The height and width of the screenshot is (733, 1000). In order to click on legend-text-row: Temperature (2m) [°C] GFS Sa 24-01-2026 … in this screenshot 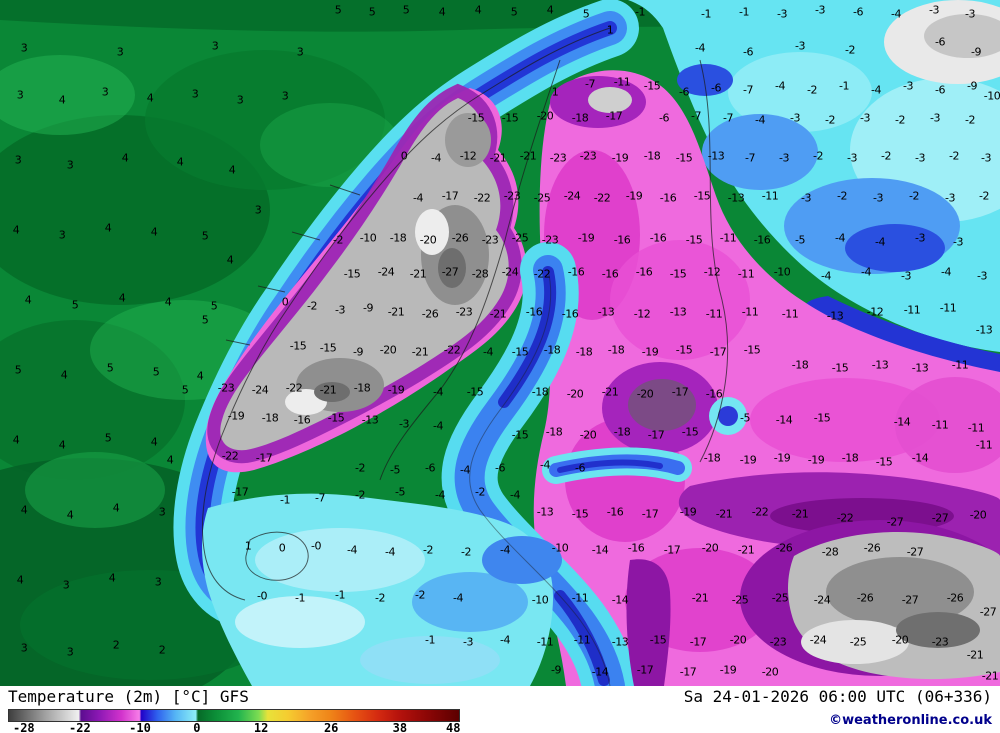, I will do `click(500, 696)`.